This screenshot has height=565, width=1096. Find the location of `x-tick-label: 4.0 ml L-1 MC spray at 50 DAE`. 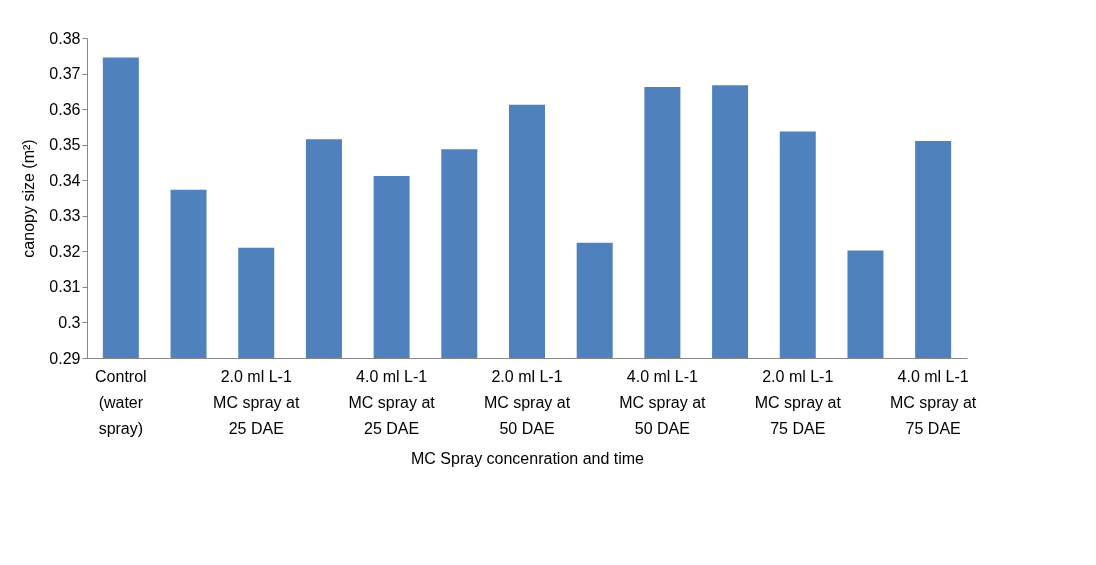

x-tick-label: 4.0 ml L-1 MC spray at 50 DAE is located at coordinates (663, 402).